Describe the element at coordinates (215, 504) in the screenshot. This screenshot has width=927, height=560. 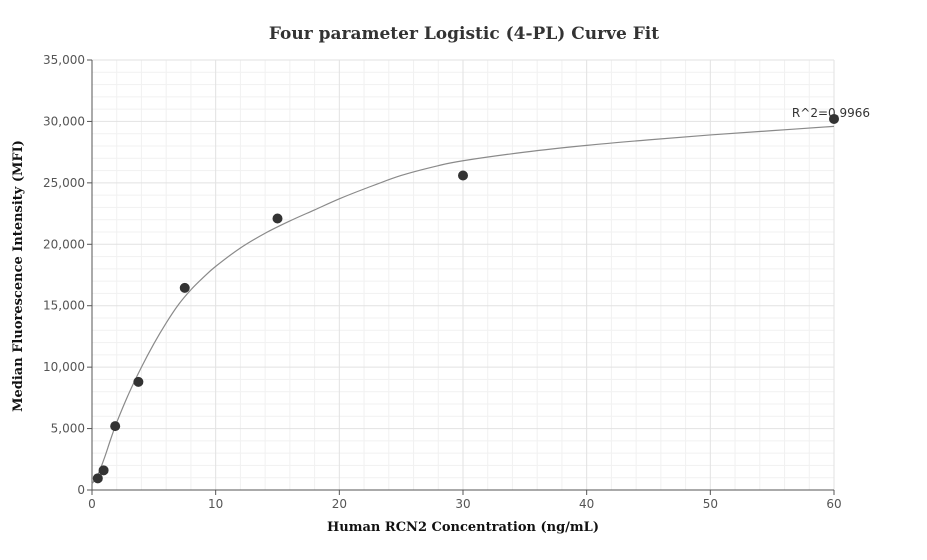
I see `x-tick-label: 10` at that location.